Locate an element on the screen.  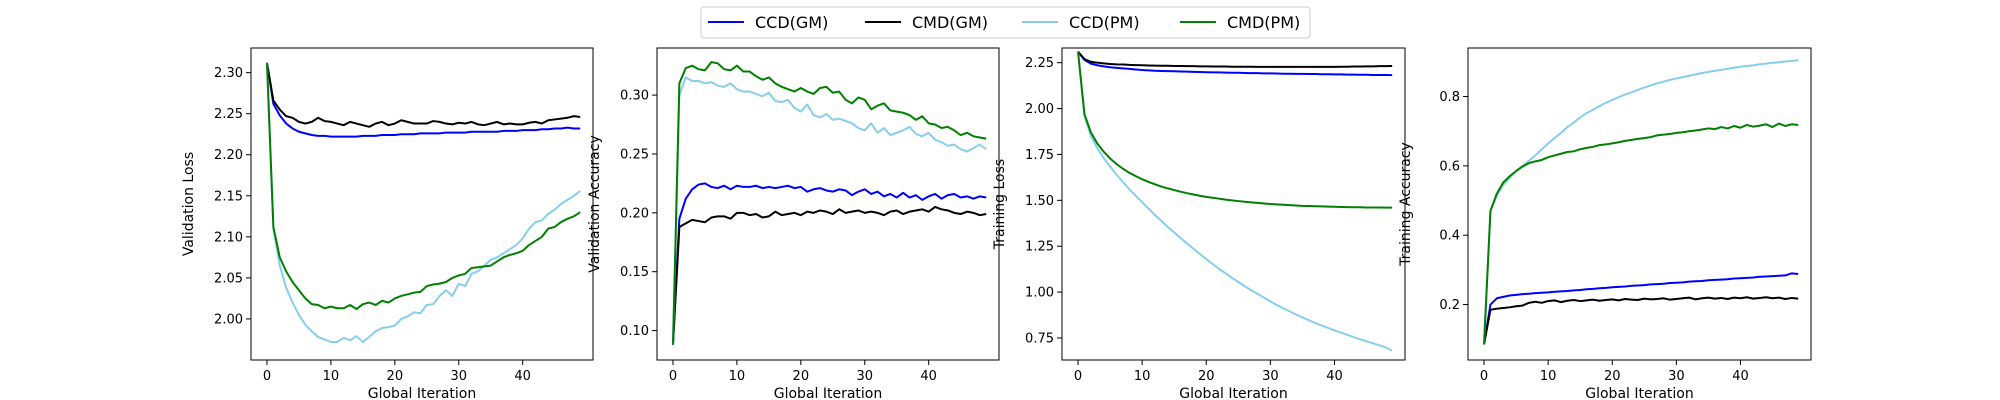
y-tick-label: 2.30 is located at coordinates (228, 73).